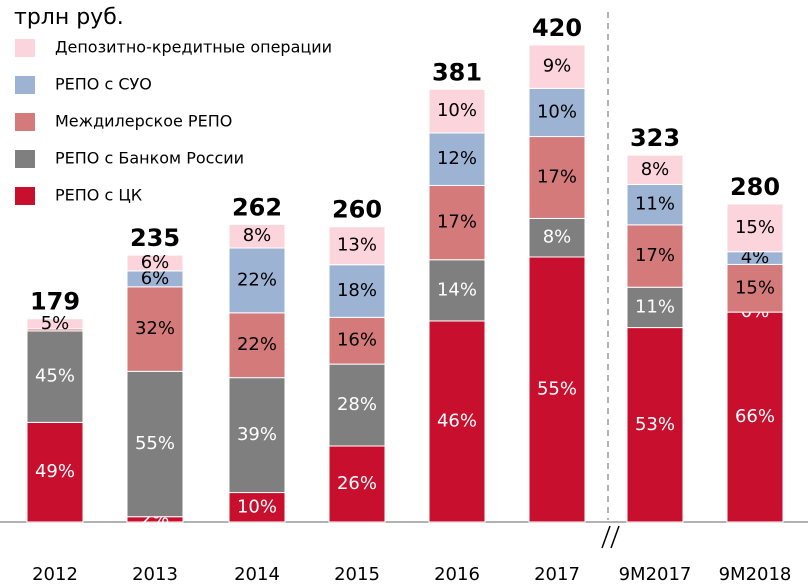  I want to click on x-tick-label: 9M2018, so click(755, 574).